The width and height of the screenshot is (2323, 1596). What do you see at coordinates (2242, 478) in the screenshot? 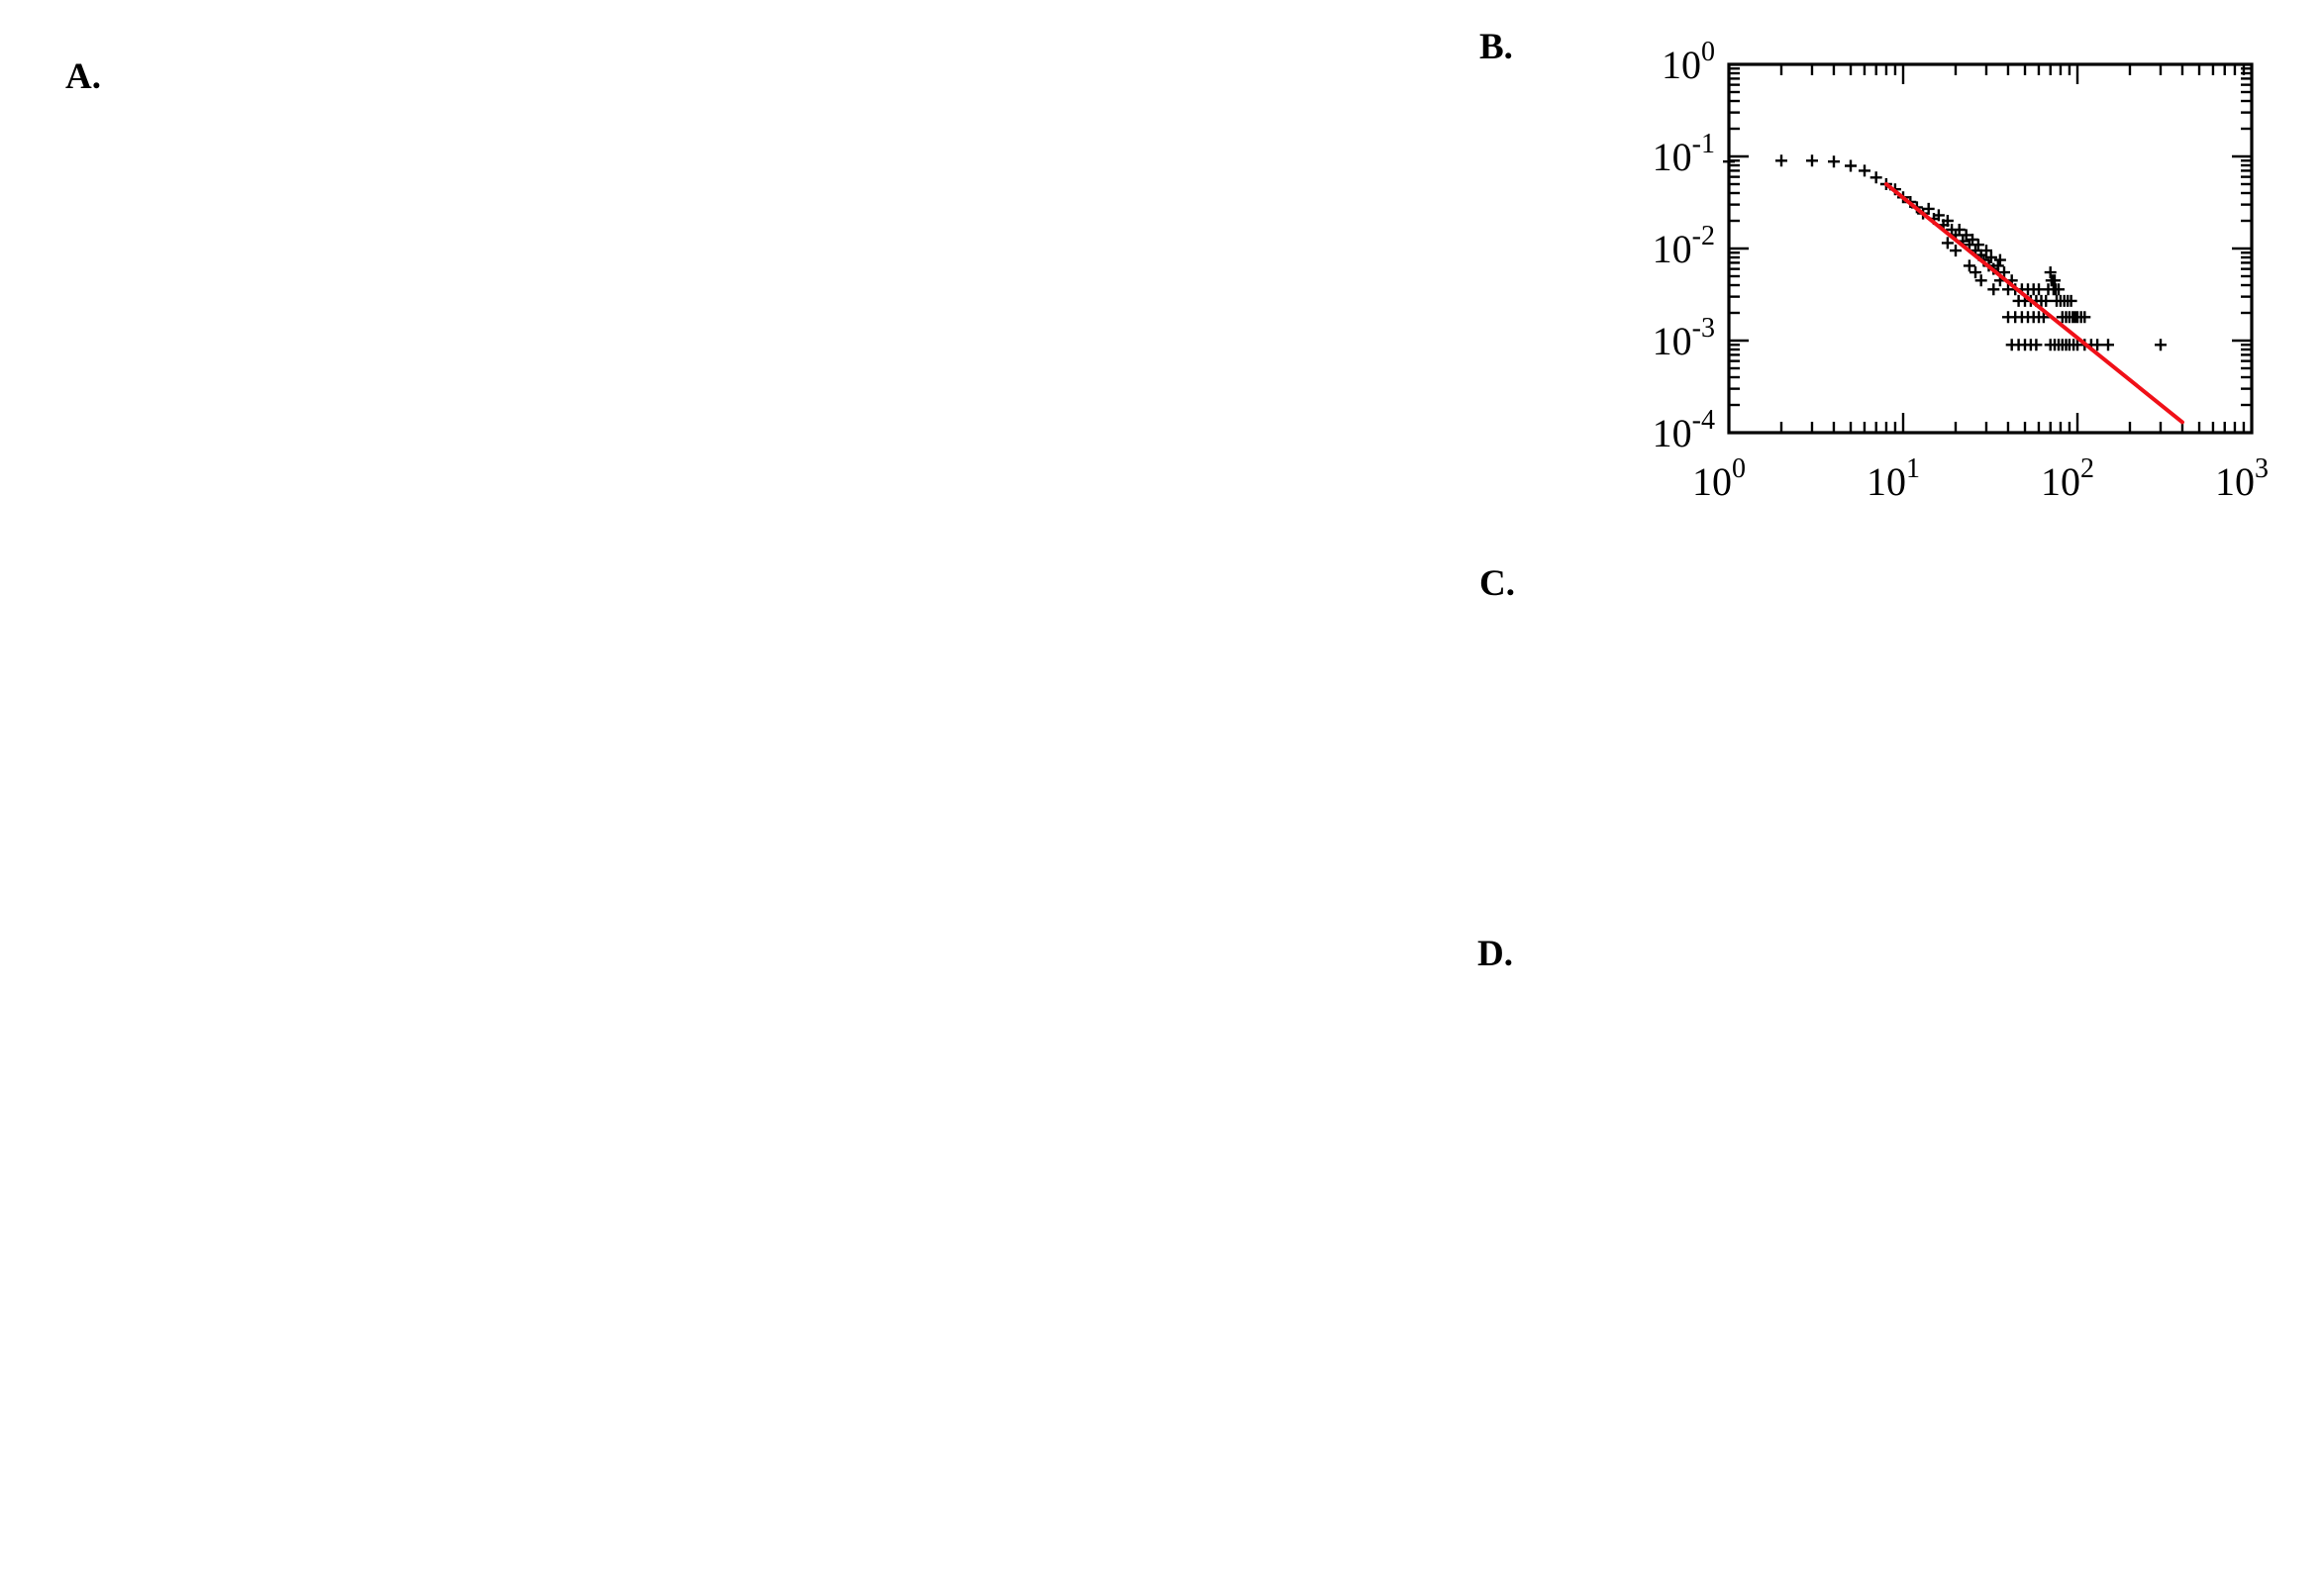
I see `x-tick-label: 10³` at bounding box center [2242, 478].